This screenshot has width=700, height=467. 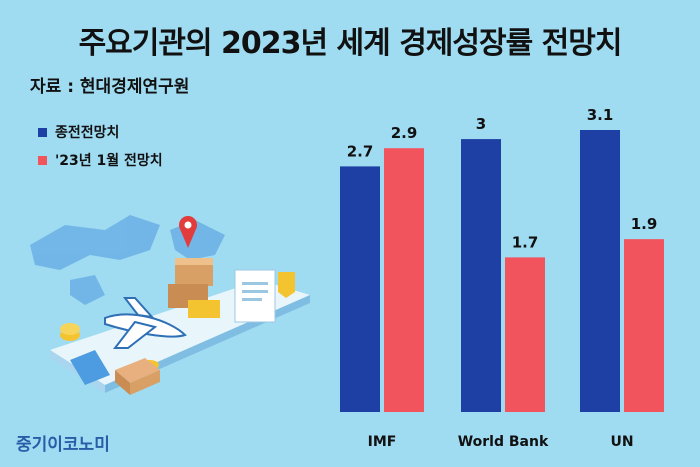 I want to click on location-pin-icon, so click(x=188, y=232).